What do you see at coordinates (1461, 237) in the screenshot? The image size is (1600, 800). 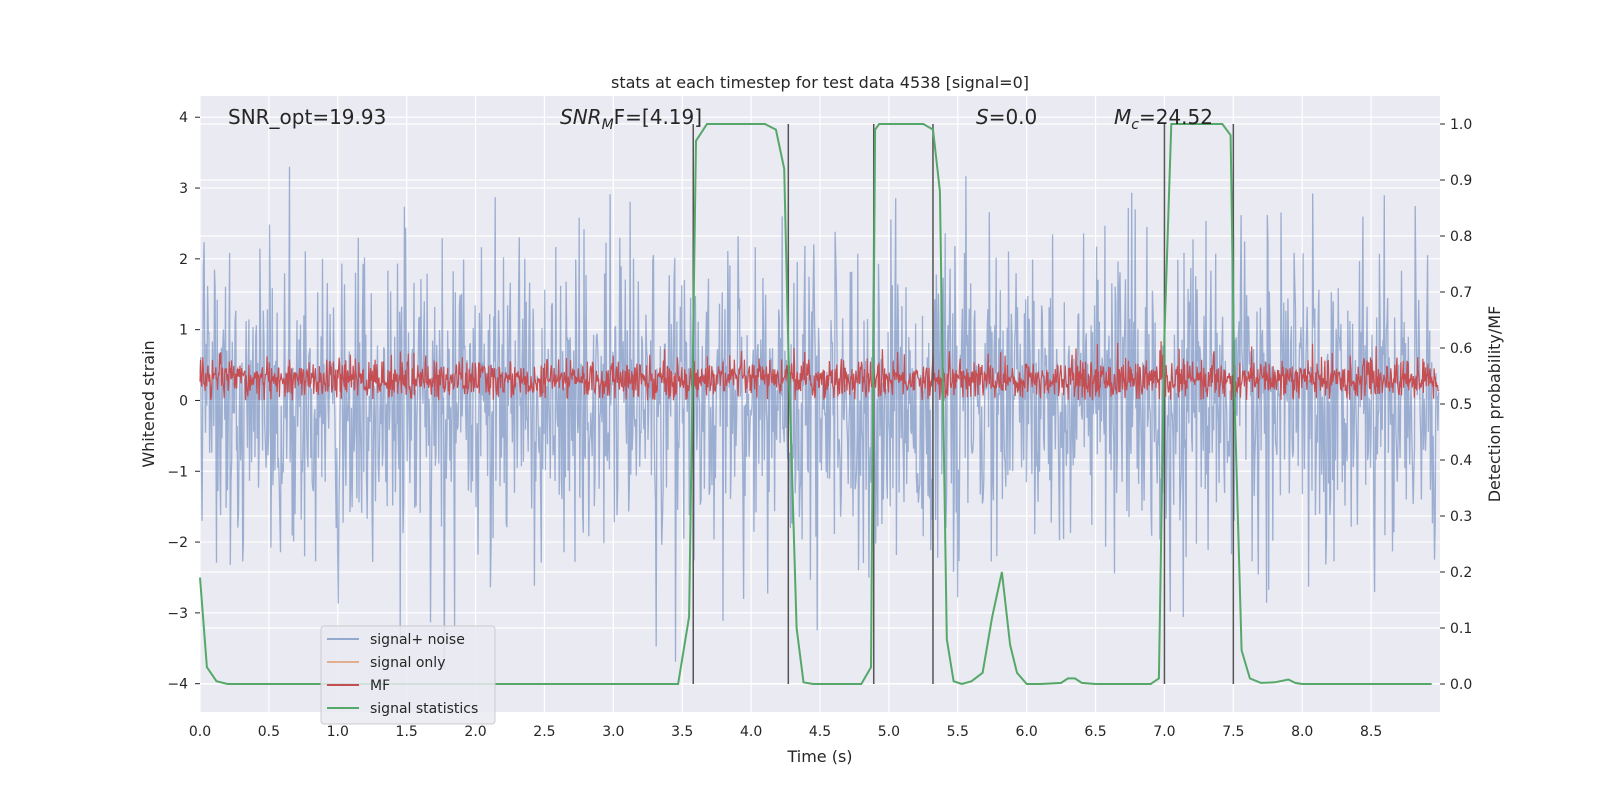 I see `y-right-tick-label: 0.8` at bounding box center [1461, 237].